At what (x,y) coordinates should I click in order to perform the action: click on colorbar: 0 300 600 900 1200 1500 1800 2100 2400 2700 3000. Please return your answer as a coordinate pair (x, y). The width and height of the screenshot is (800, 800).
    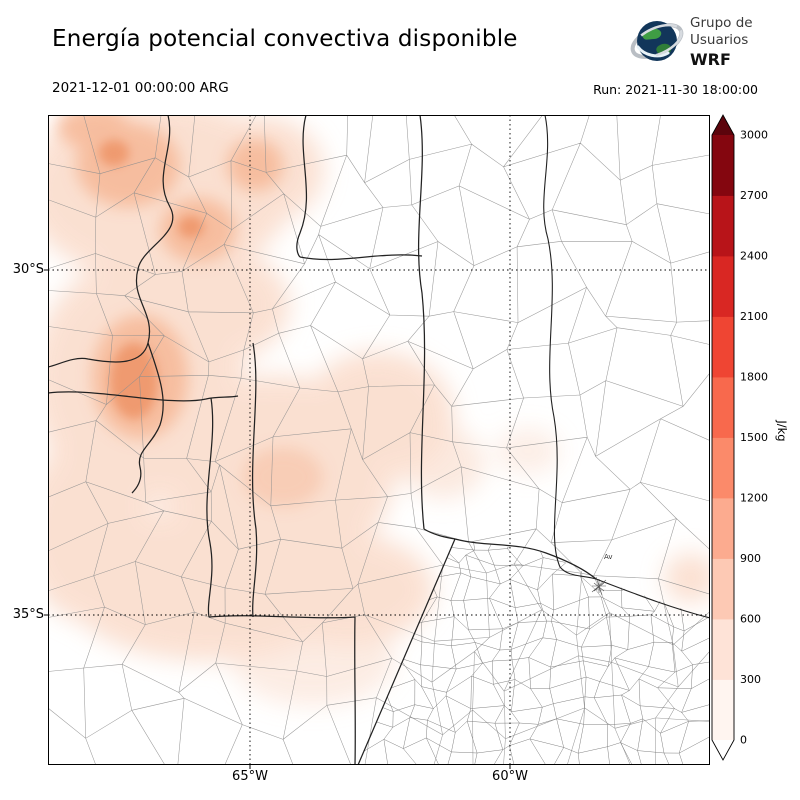
    Looking at the image, I should click on (739, 437).